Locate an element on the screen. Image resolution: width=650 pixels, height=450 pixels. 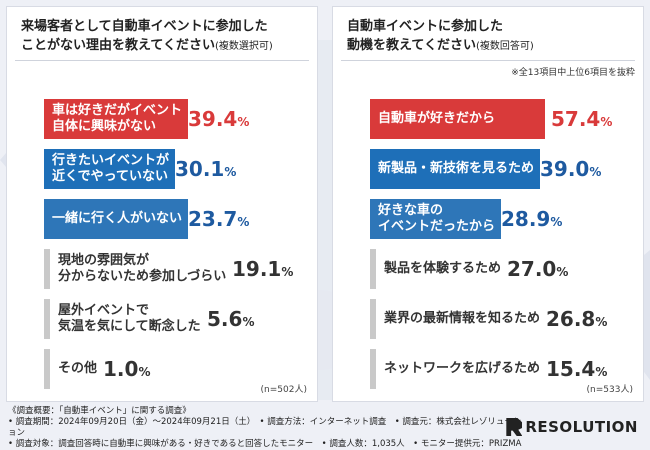
resolution-logo-icon is located at coordinates (514, 427).